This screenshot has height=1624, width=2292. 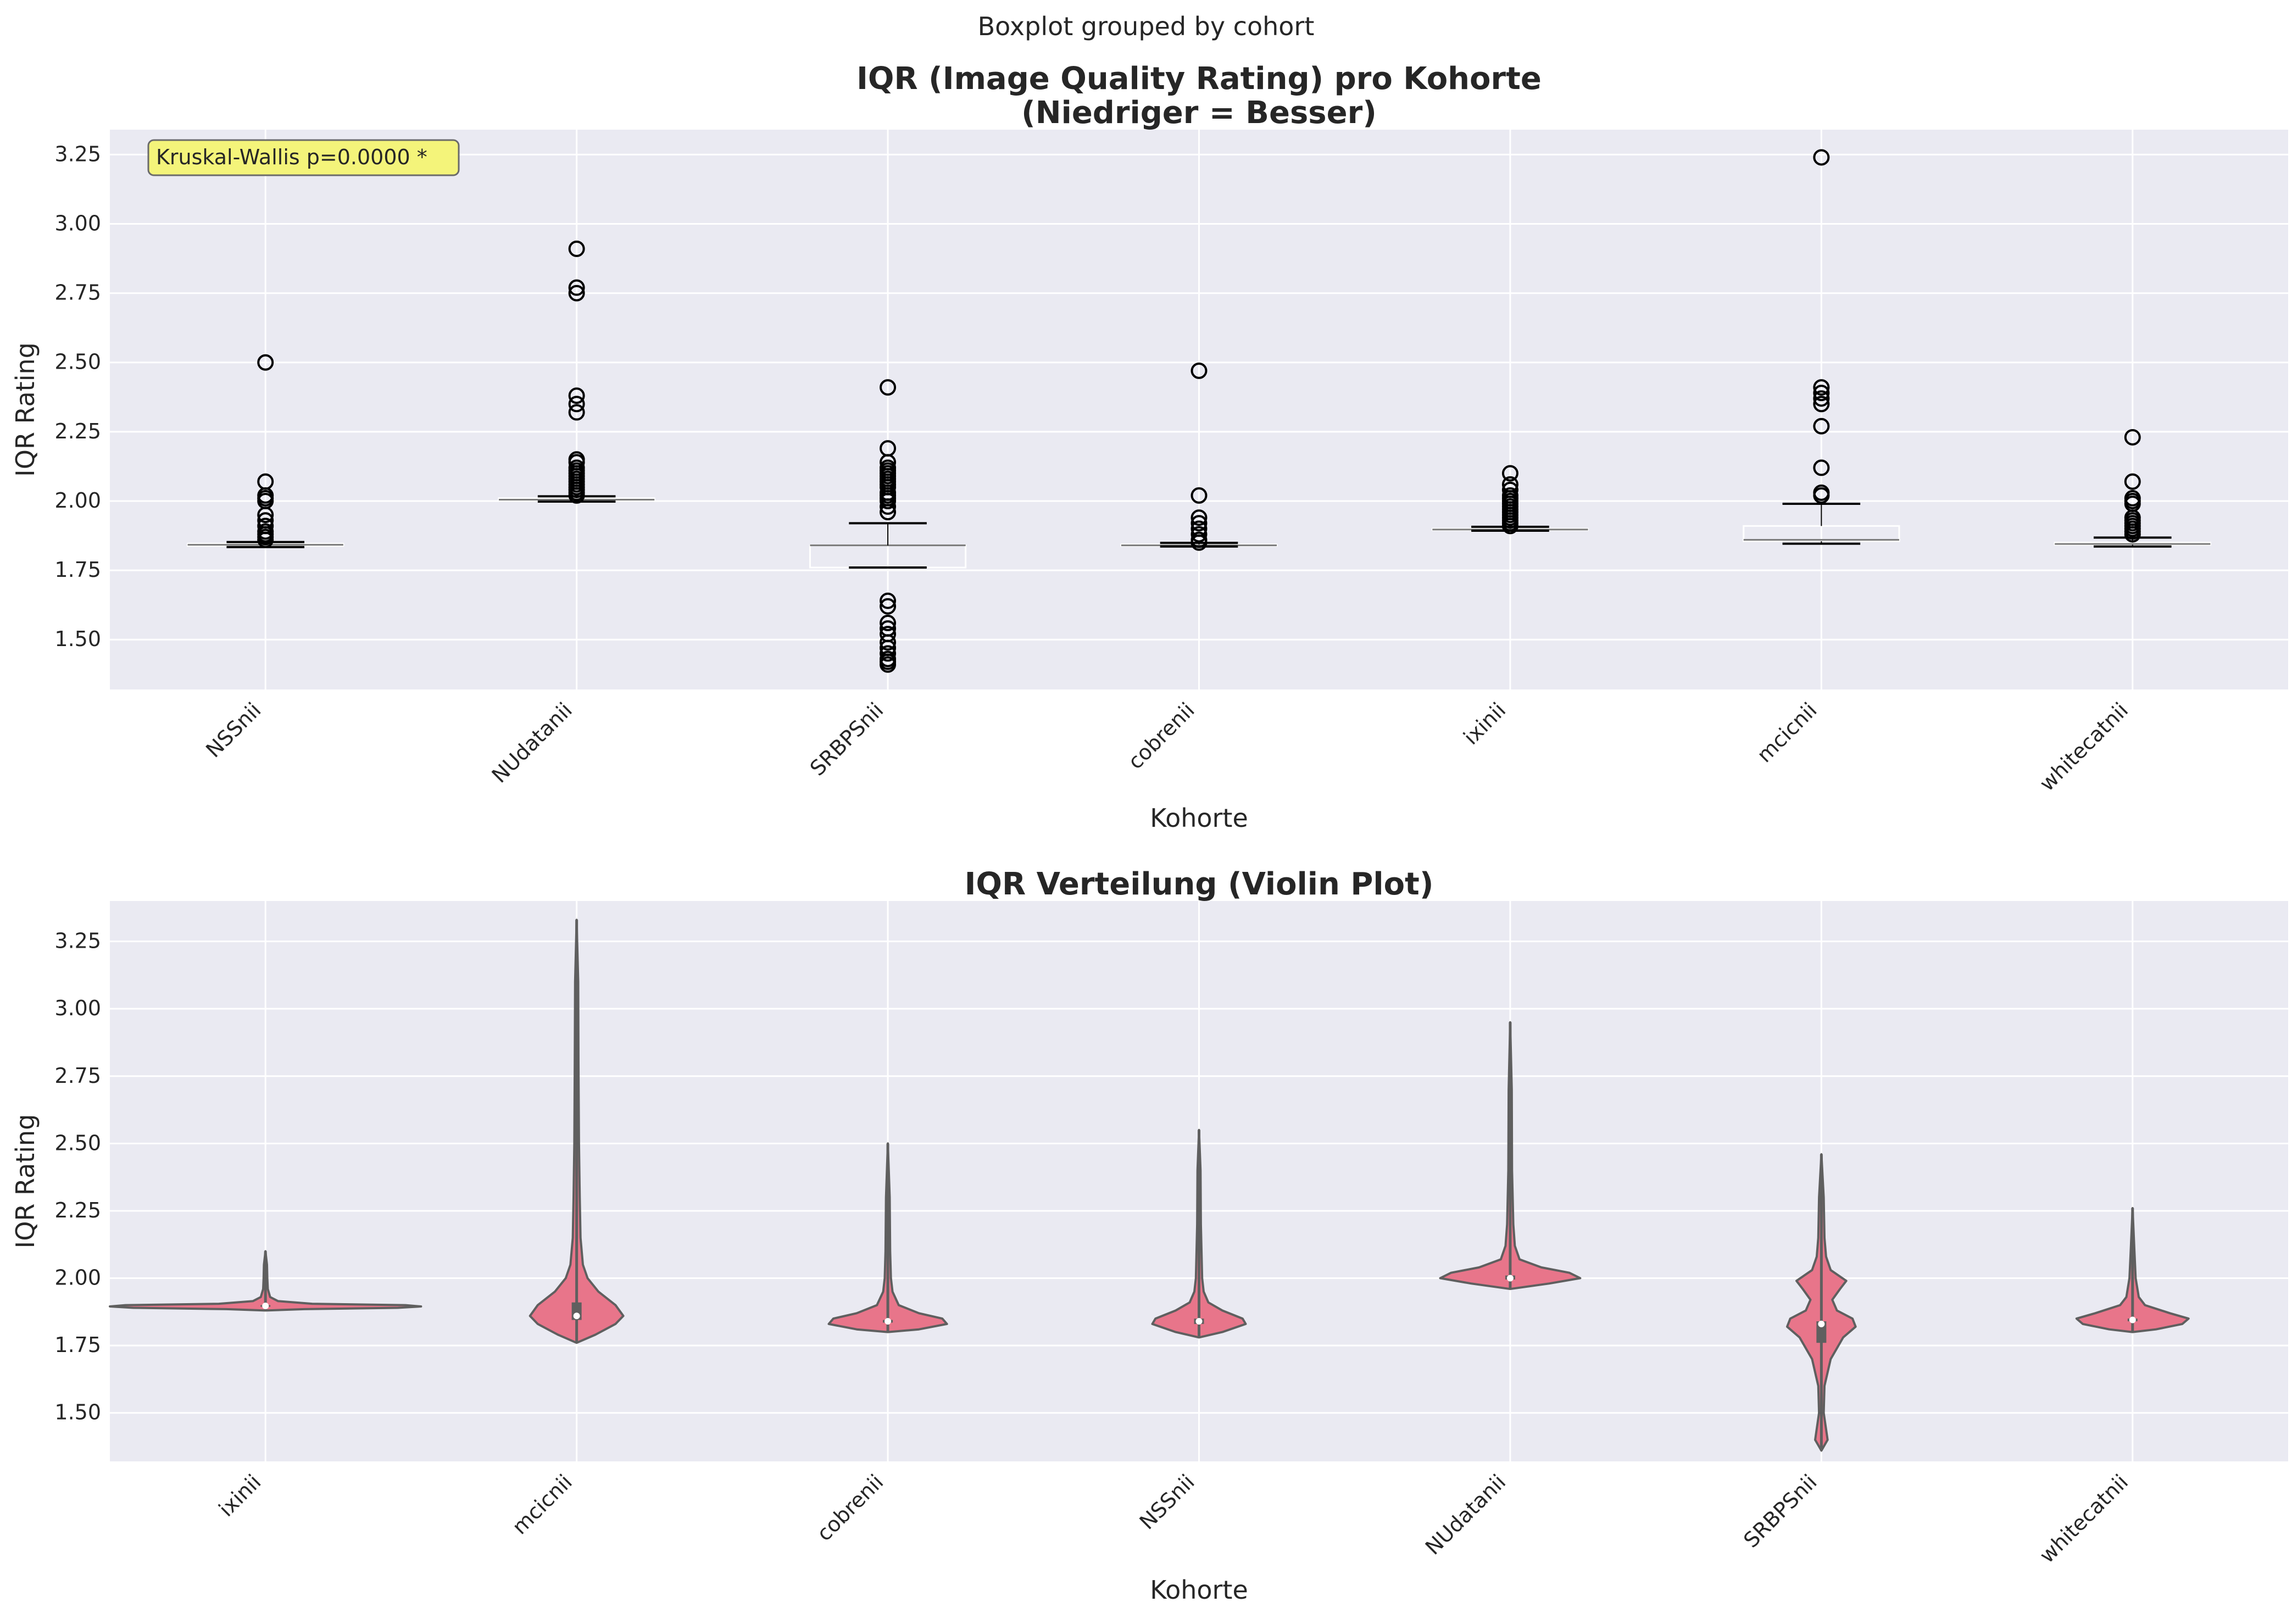 I want to click on box-ytick-label: 2.75, so click(x=77, y=293).